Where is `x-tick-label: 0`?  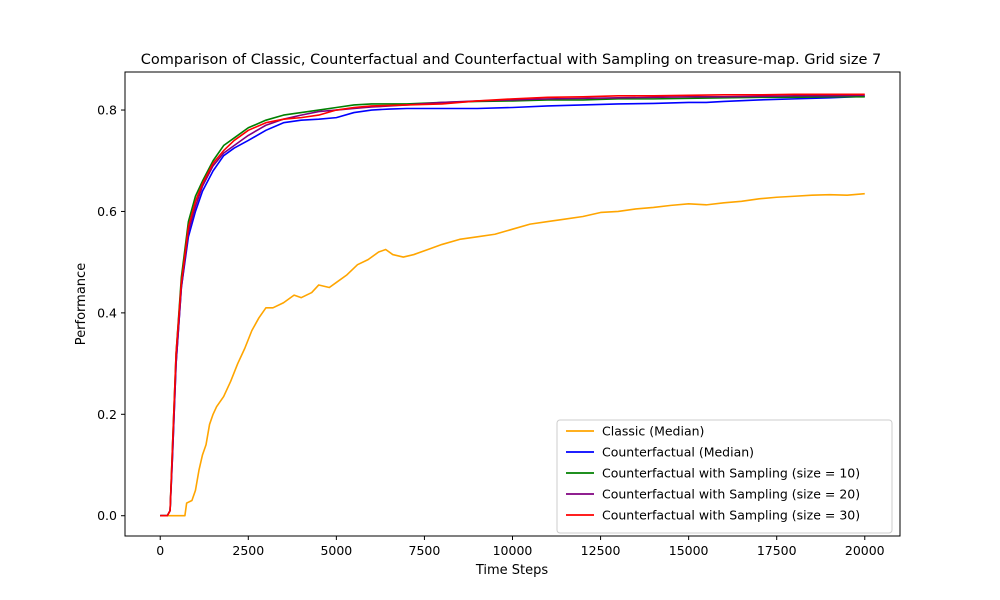 x-tick-label: 0 is located at coordinates (160, 550).